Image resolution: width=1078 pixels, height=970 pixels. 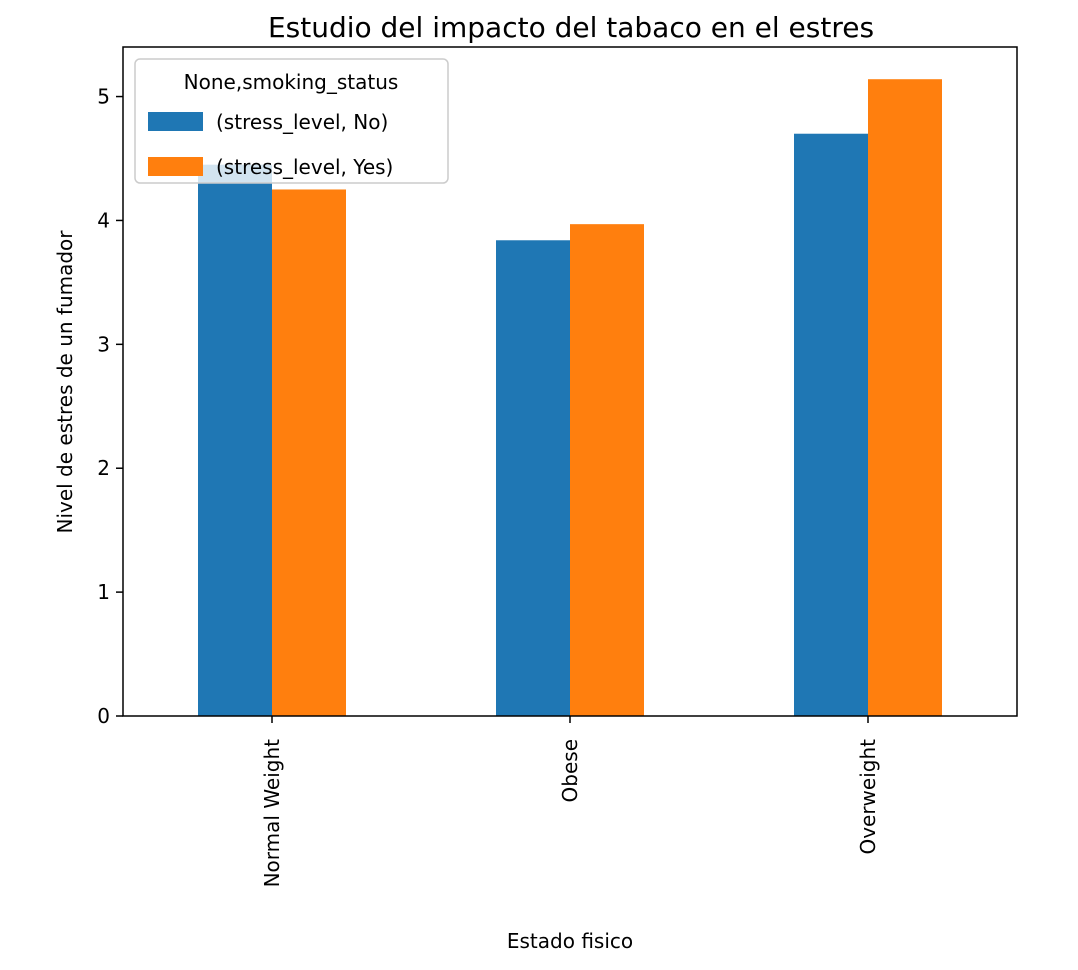 I want to click on y-tick-label: 0, so click(x=103, y=716).